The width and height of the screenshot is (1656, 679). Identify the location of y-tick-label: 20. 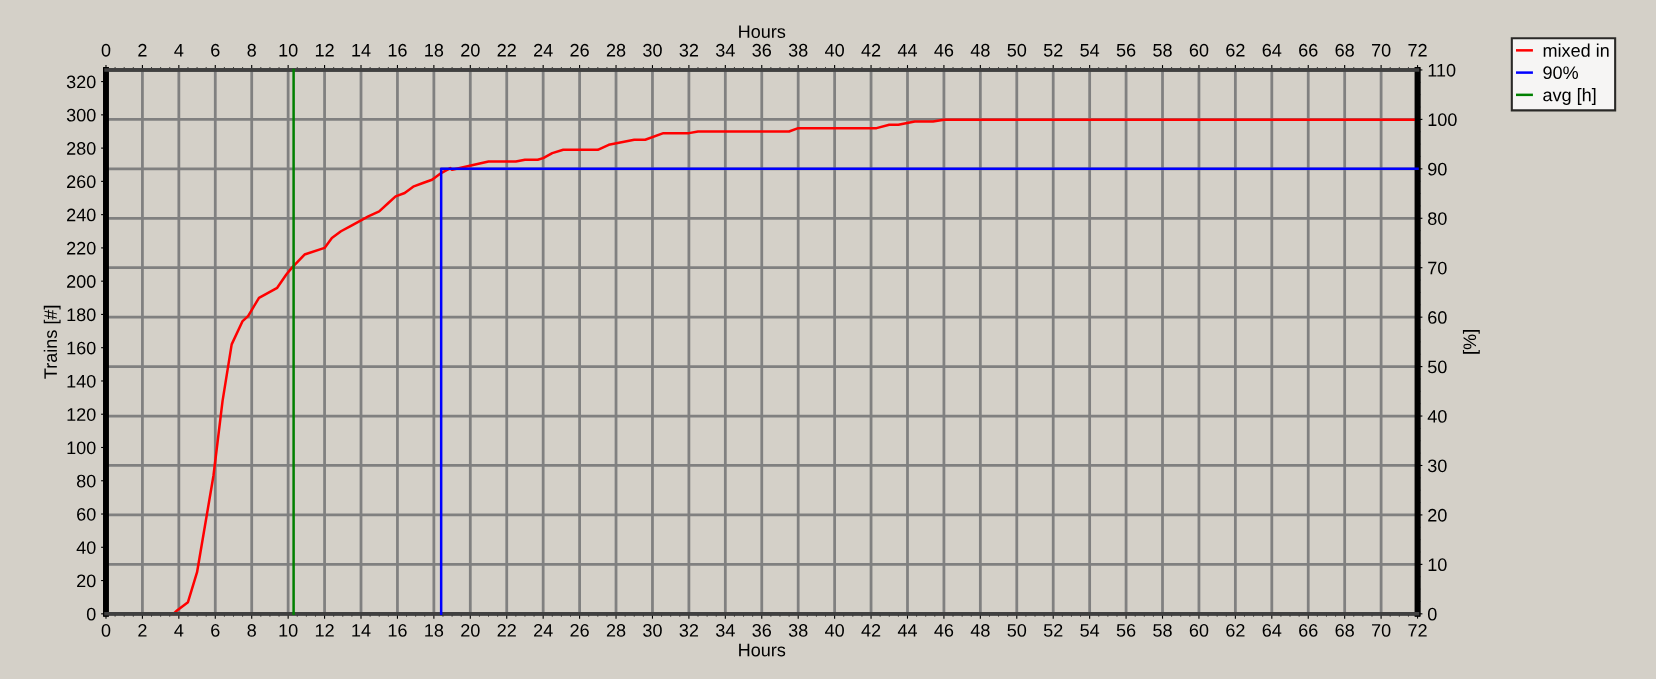
(86, 581).